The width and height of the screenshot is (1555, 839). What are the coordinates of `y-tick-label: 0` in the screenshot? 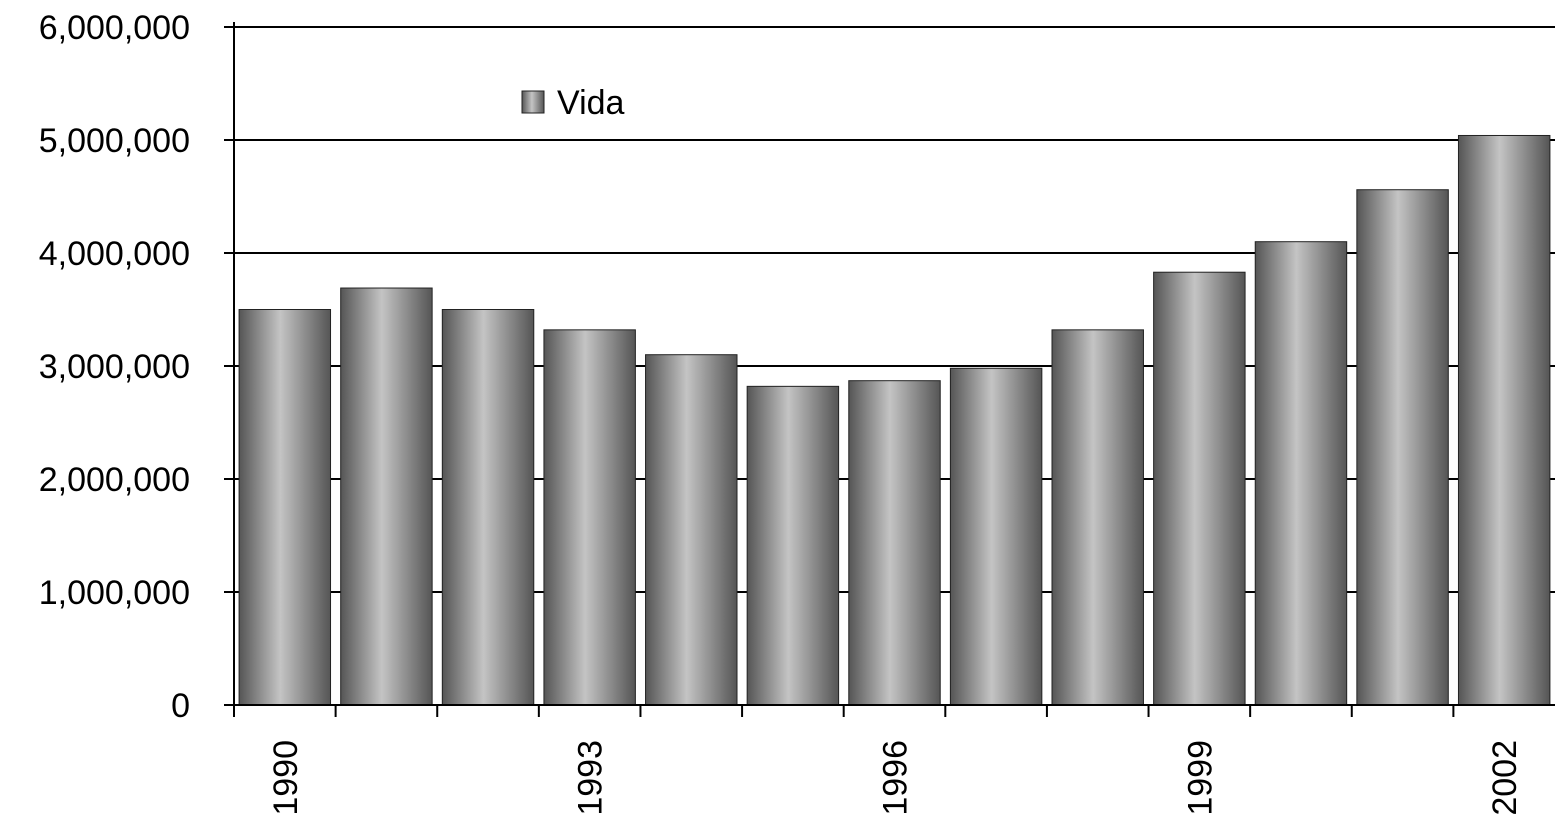 It's located at (180, 706).